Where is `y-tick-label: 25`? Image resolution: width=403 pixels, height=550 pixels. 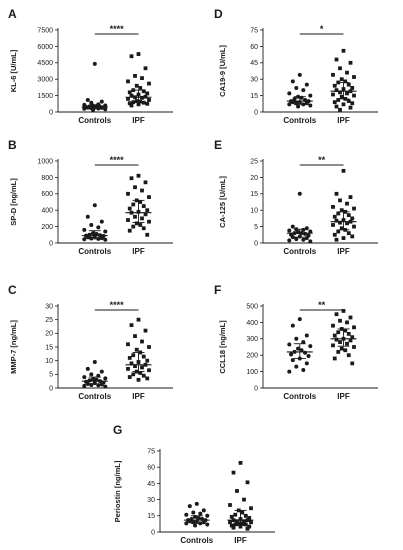 y-tick-label: 25 is located at coordinates (49, 320).